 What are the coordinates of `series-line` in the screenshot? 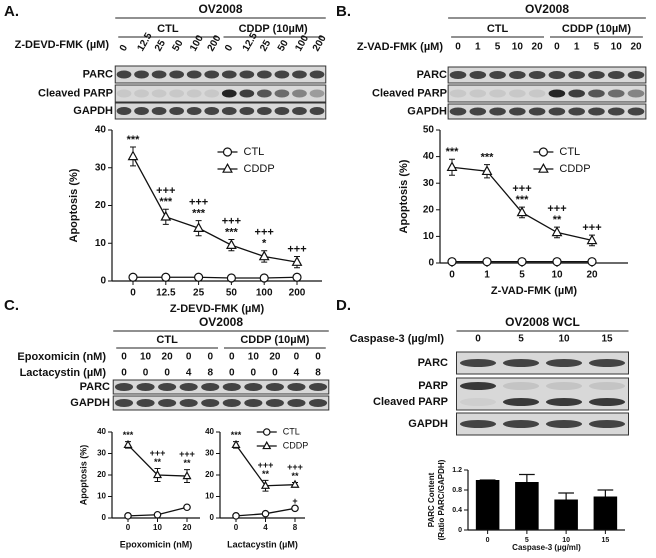 It's located at (215, 277).